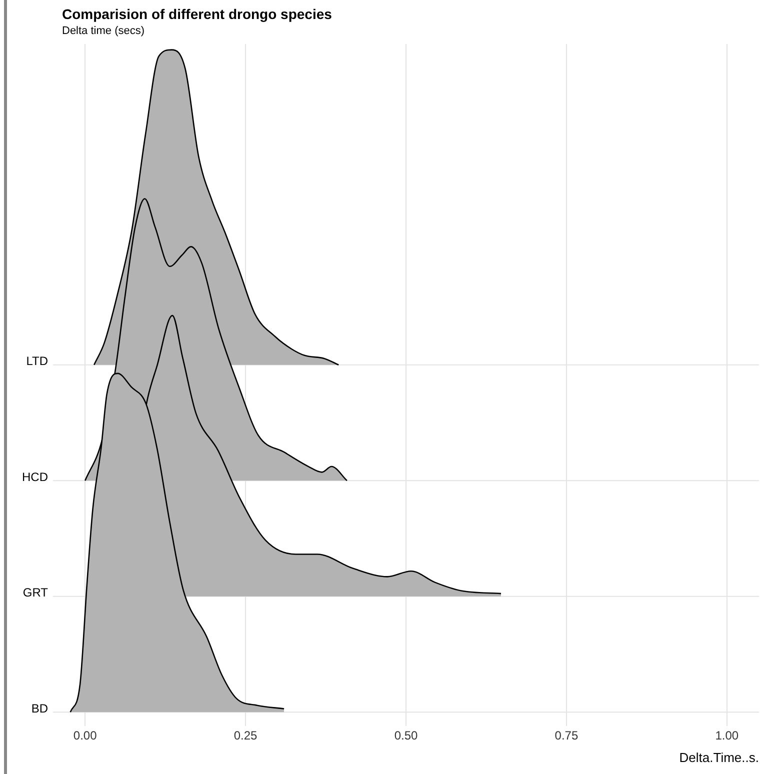  What do you see at coordinates (35, 477) in the screenshot?
I see `text: HCD` at bounding box center [35, 477].